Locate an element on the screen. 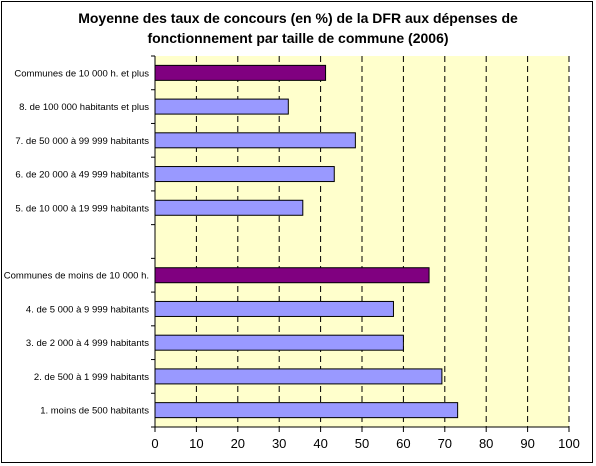 The width and height of the screenshot is (596, 466). category-label: 6. de 20 000 à 49 999 habitants is located at coordinates (82, 175).